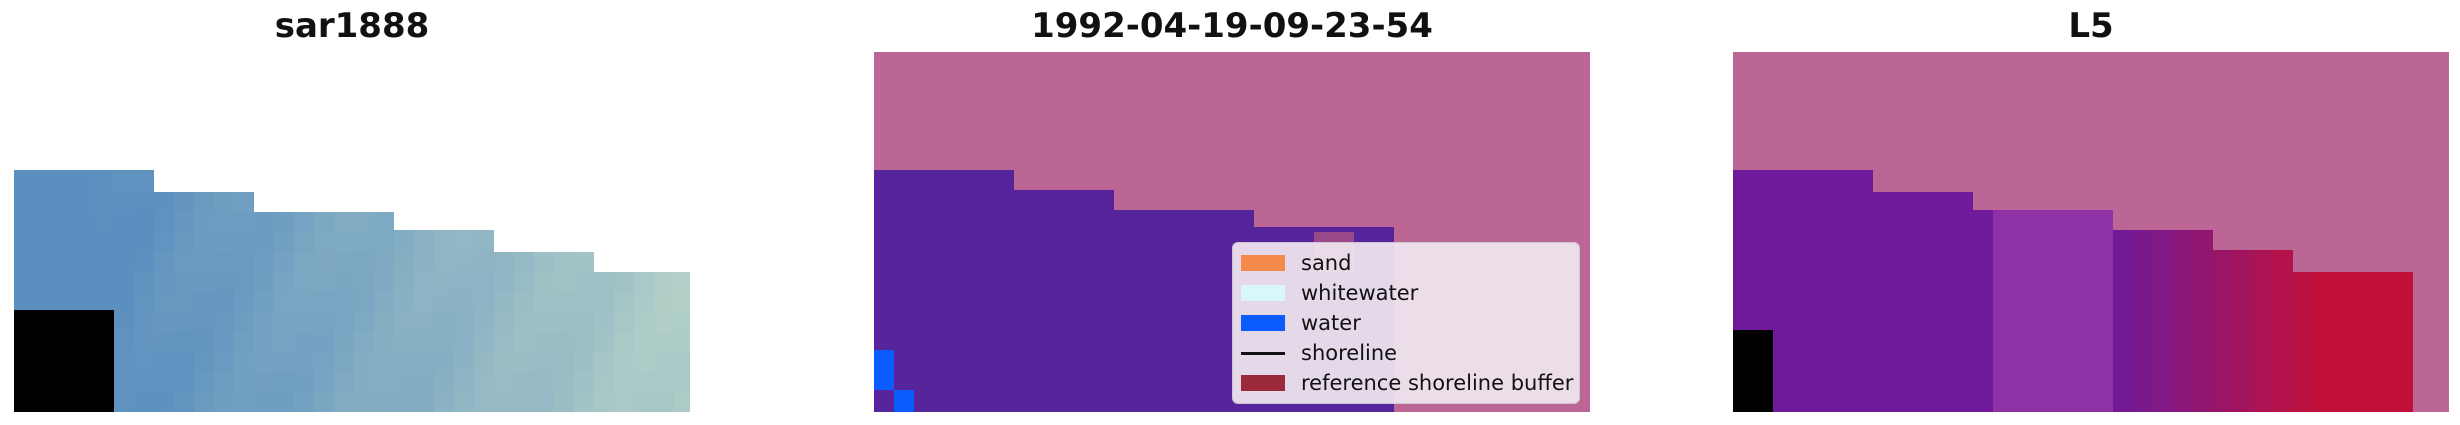 The height and width of the screenshot is (425, 2460). I want to click on panel-title-l5: L5, so click(2091, 26).